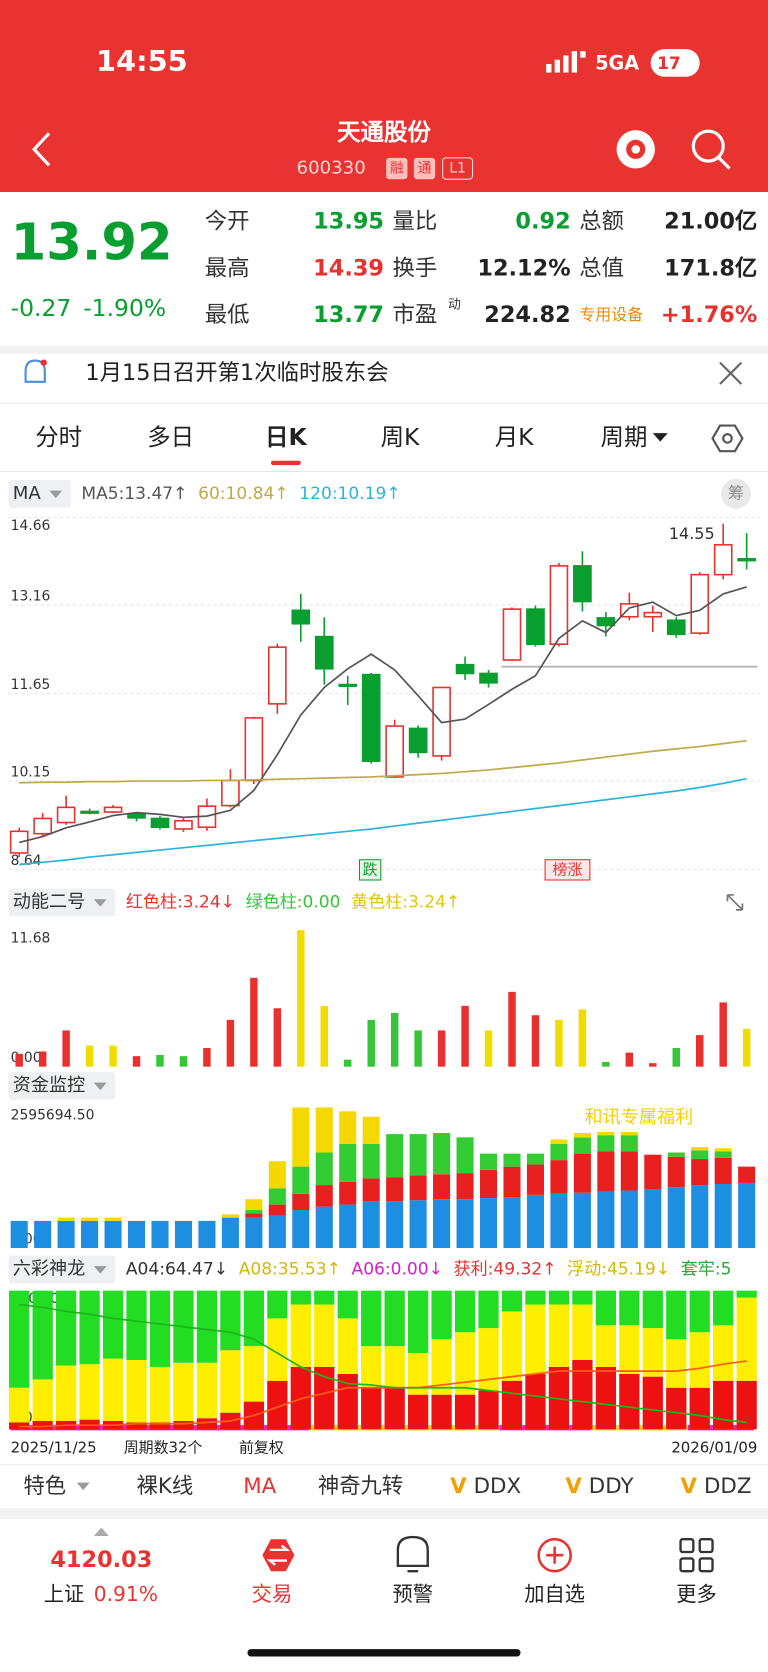 This screenshot has width=768, height=1672. What do you see at coordinates (400, 437) in the screenshot?
I see `period-tab: 周K` at bounding box center [400, 437].